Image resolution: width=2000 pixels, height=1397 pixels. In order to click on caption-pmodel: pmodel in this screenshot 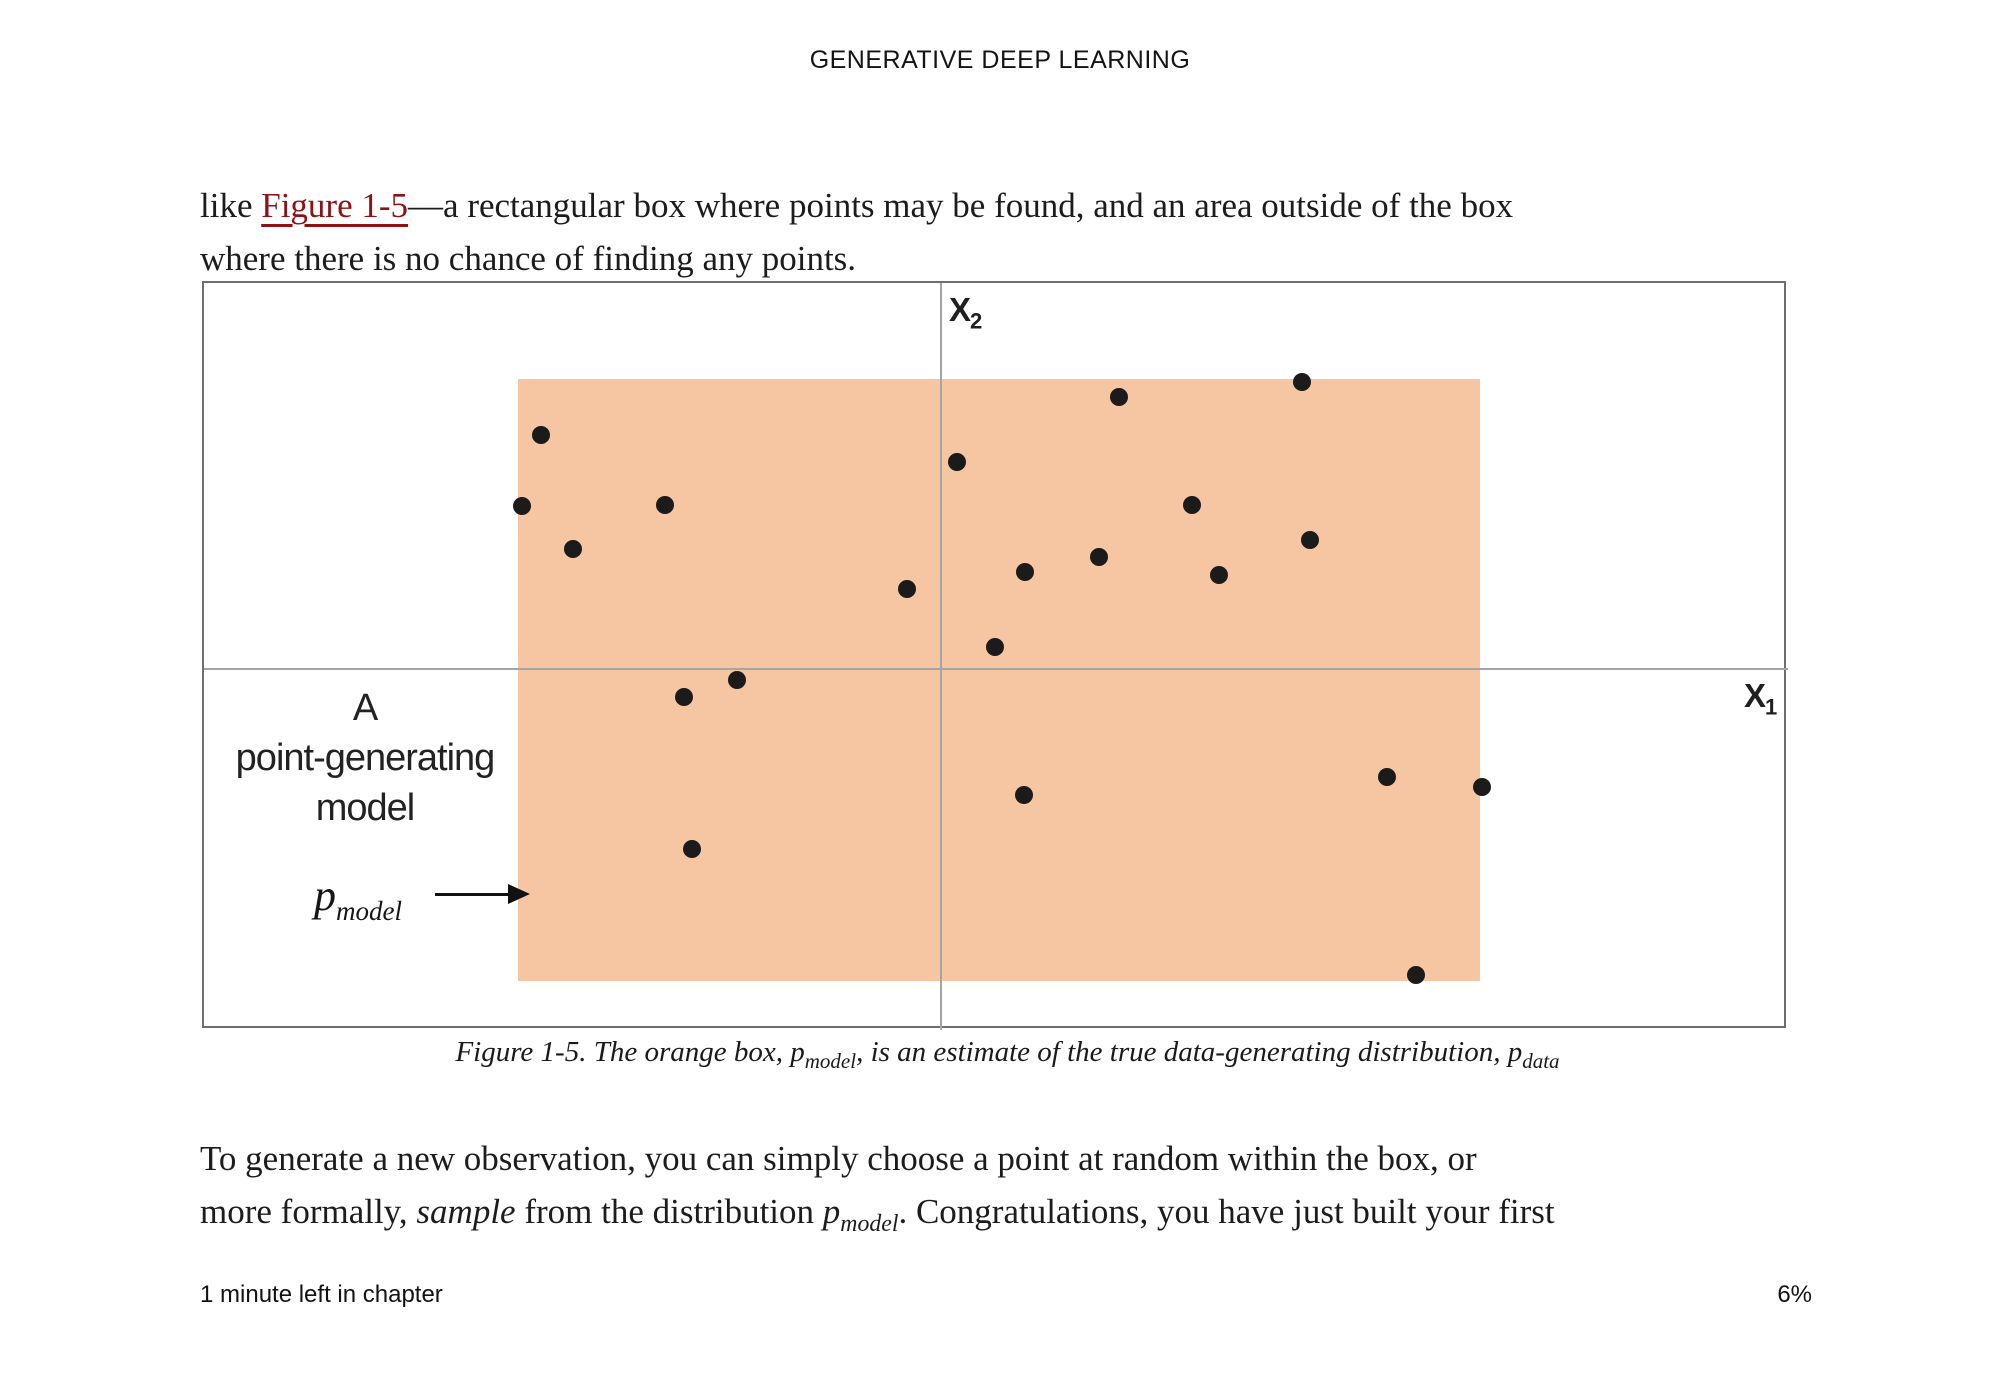, I will do `click(823, 1054)`.